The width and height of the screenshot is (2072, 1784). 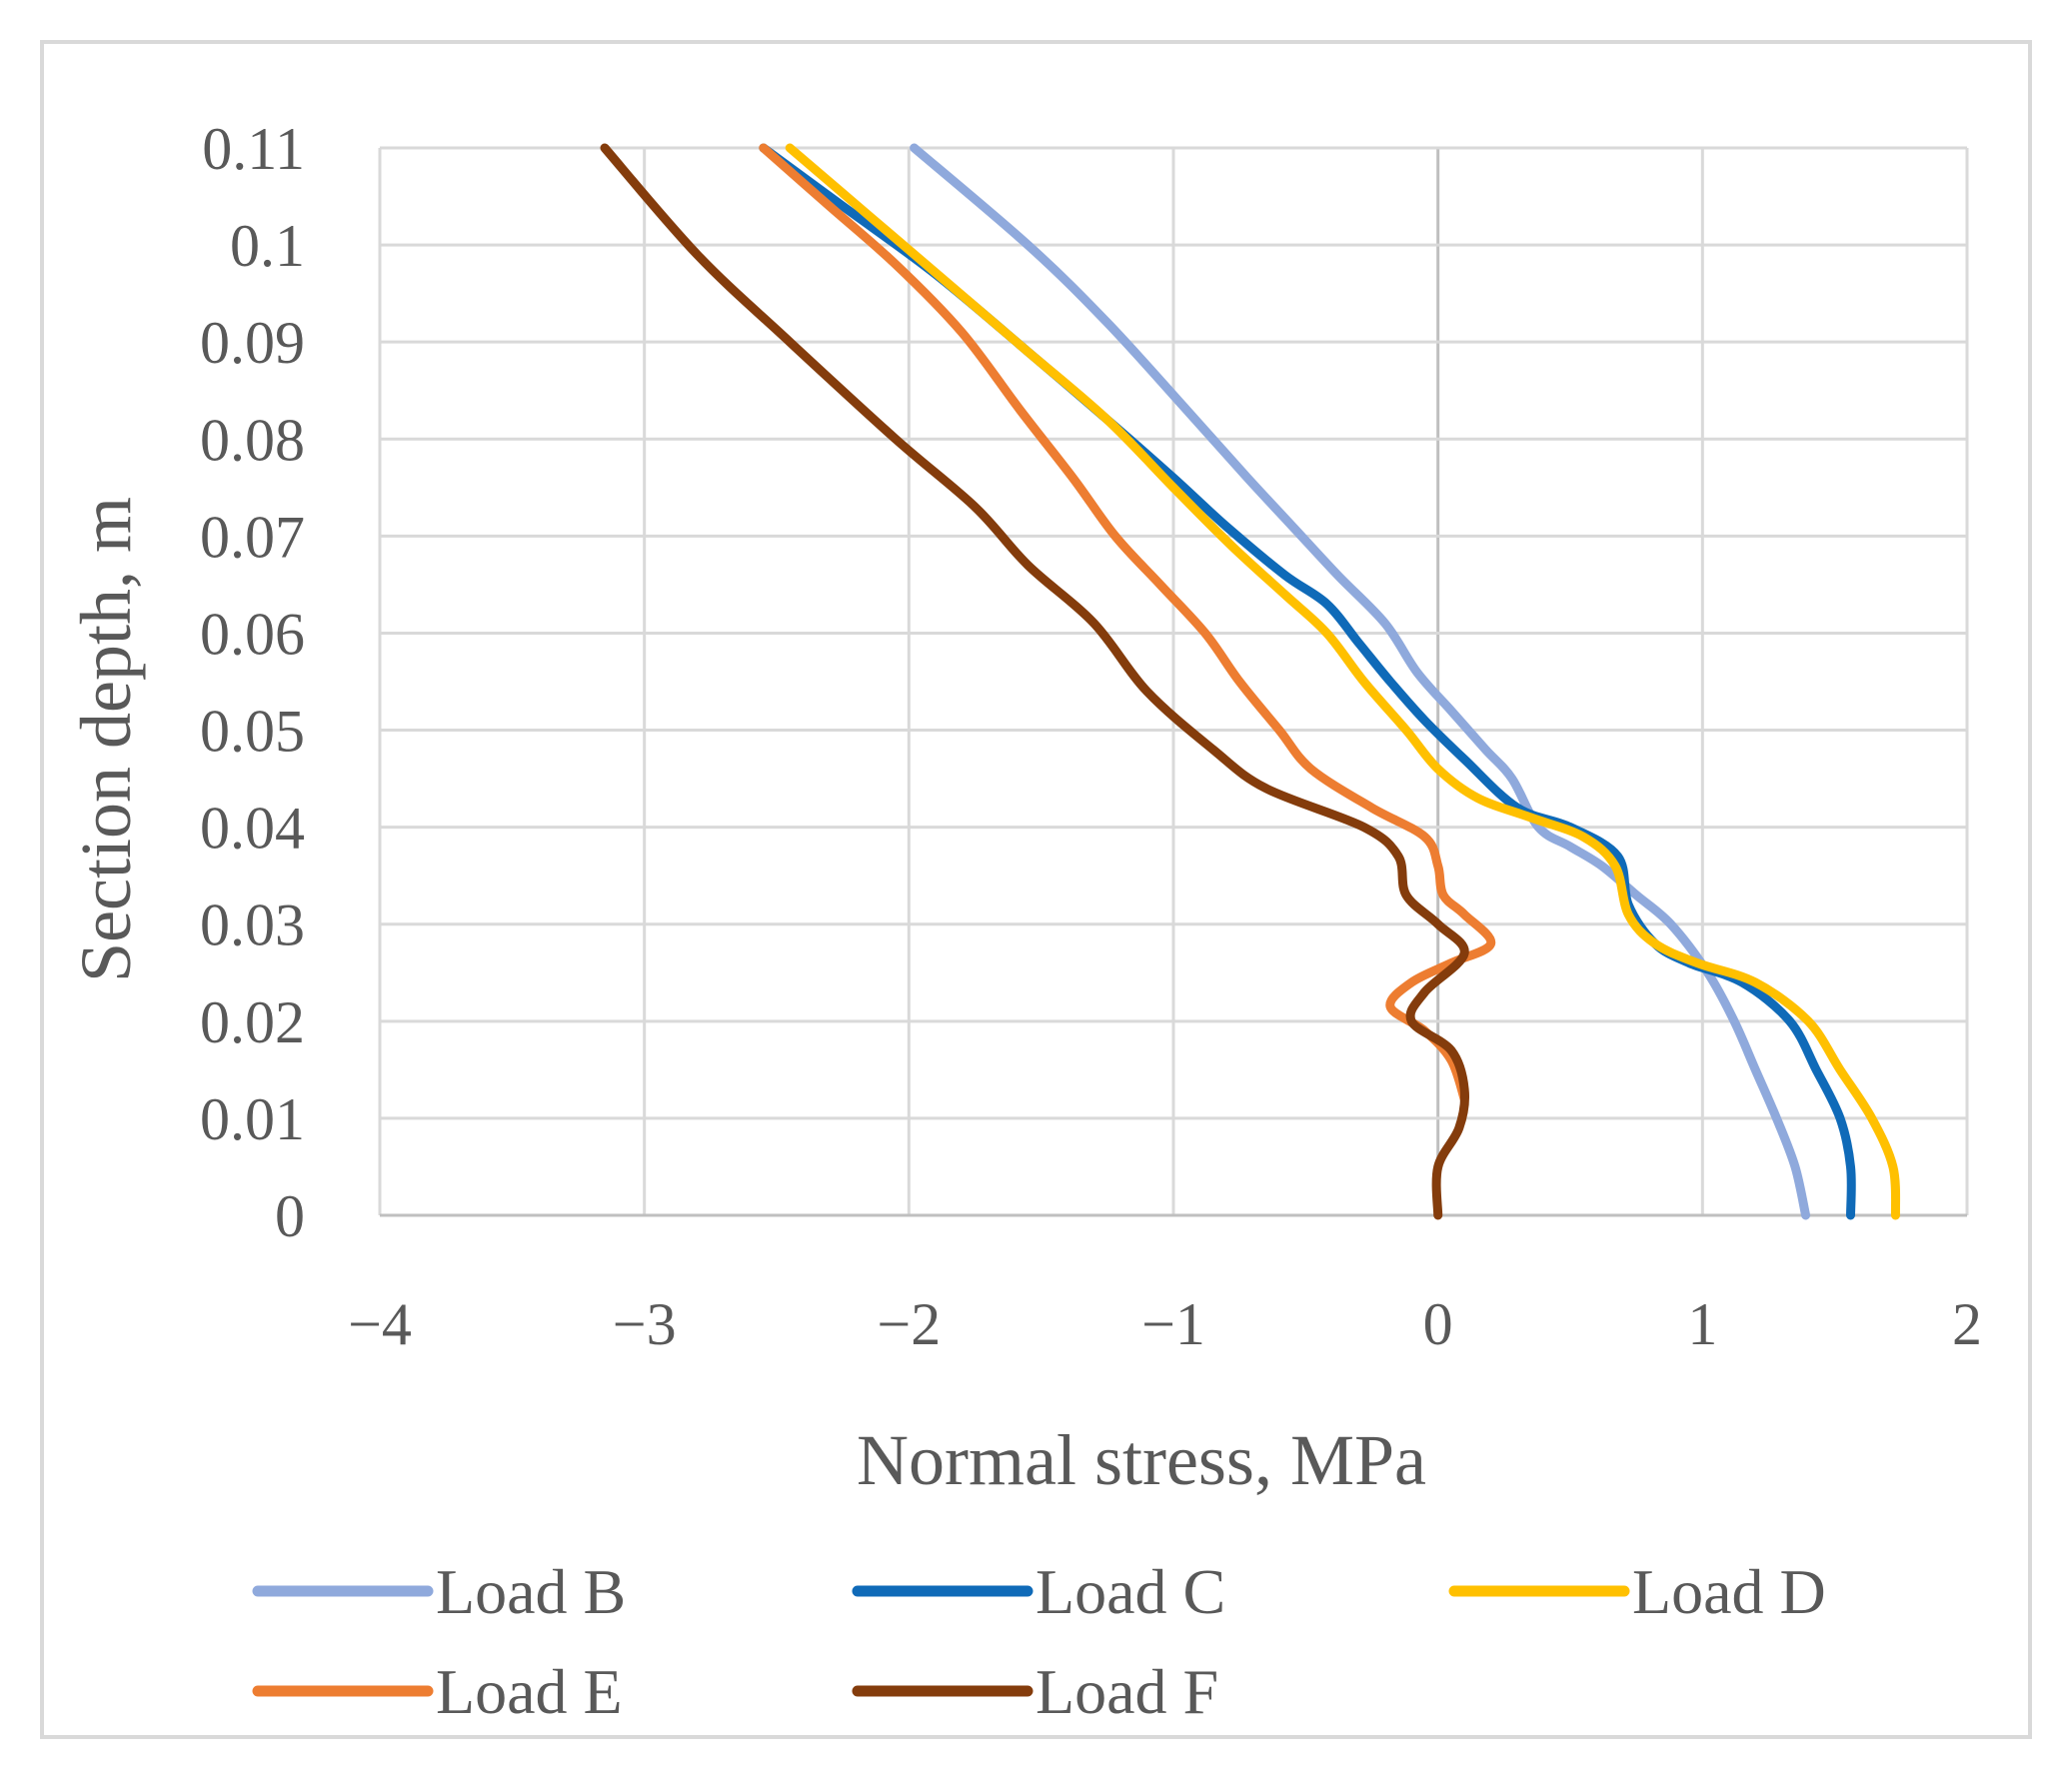 What do you see at coordinates (252, 440) in the screenshot?
I see `y-tick-label: 0.08` at bounding box center [252, 440].